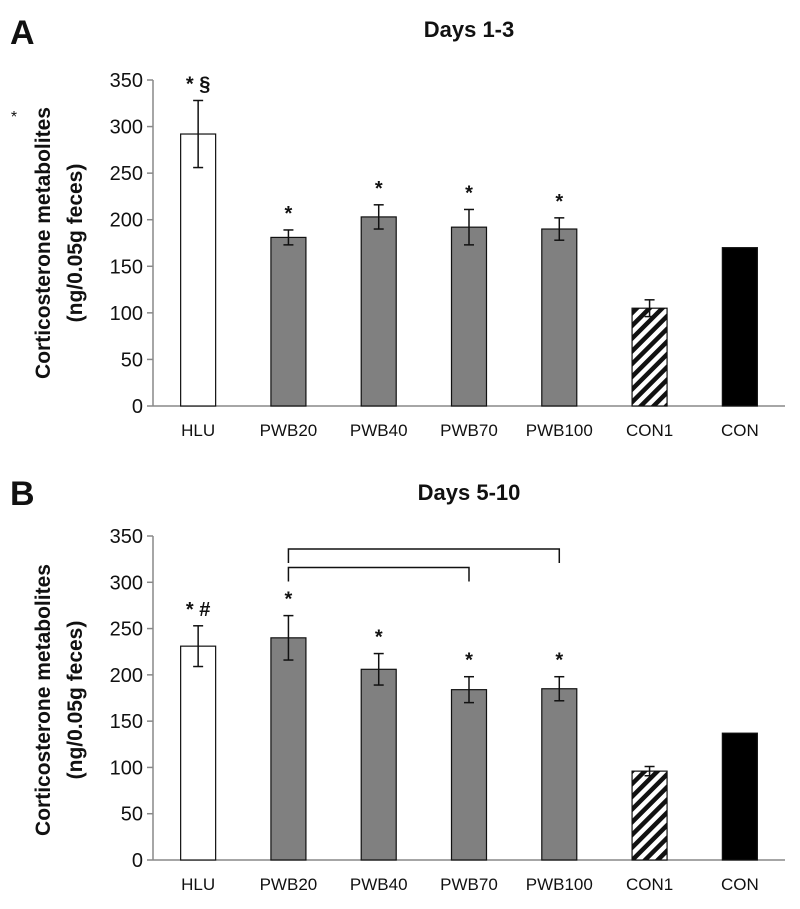 This screenshot has width=800, height=909. I want to click on chart-title: Days 1-3, so click(469, 29).